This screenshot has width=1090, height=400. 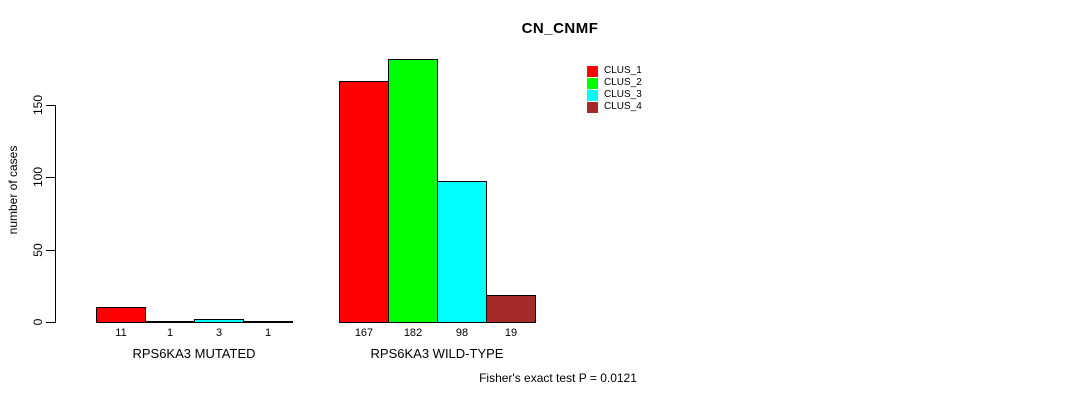 I want to click on legend-label: CLUS_4, so click(x=623, y=106).